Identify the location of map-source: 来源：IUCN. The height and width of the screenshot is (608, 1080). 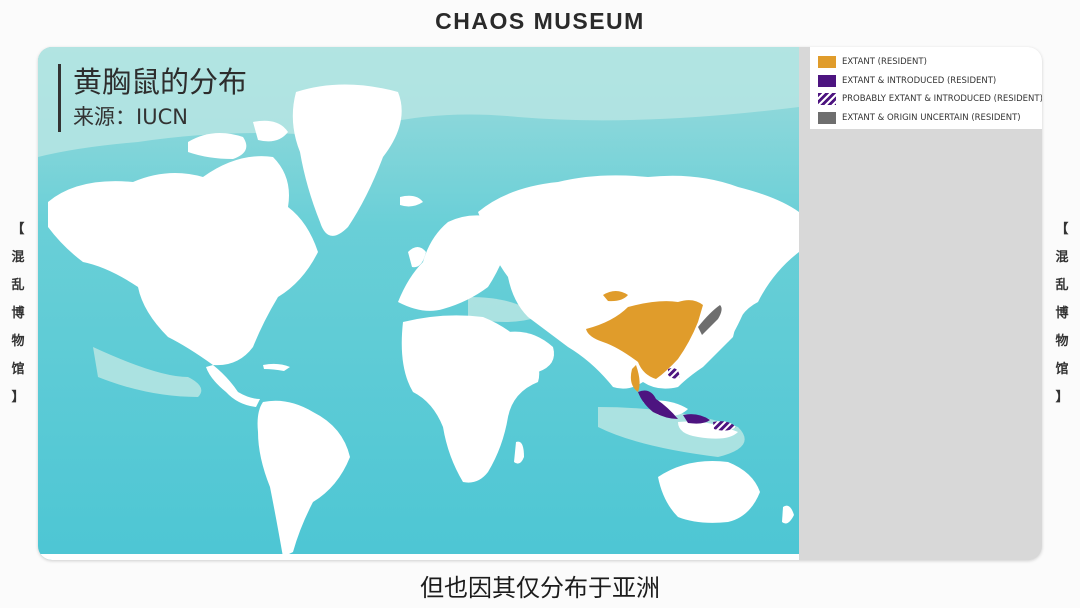
(130, 117).